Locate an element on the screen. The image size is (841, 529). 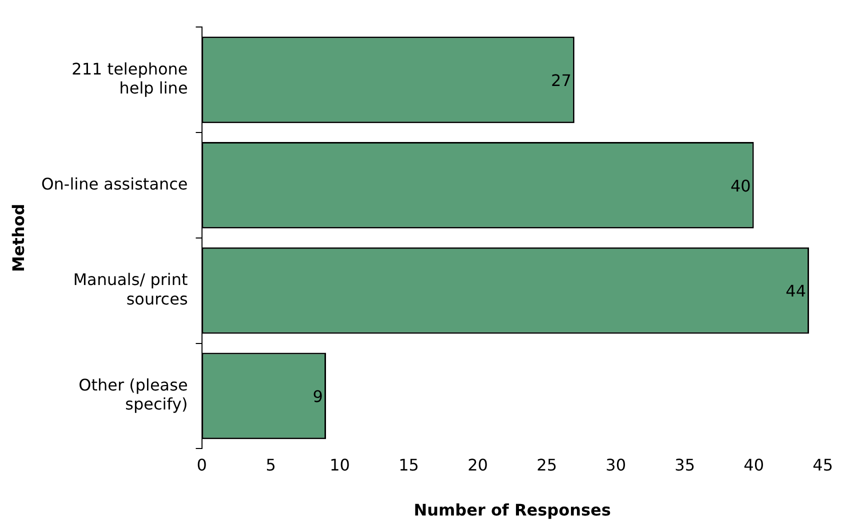
y-axis-title: Method is located at coordinates (18, 238).